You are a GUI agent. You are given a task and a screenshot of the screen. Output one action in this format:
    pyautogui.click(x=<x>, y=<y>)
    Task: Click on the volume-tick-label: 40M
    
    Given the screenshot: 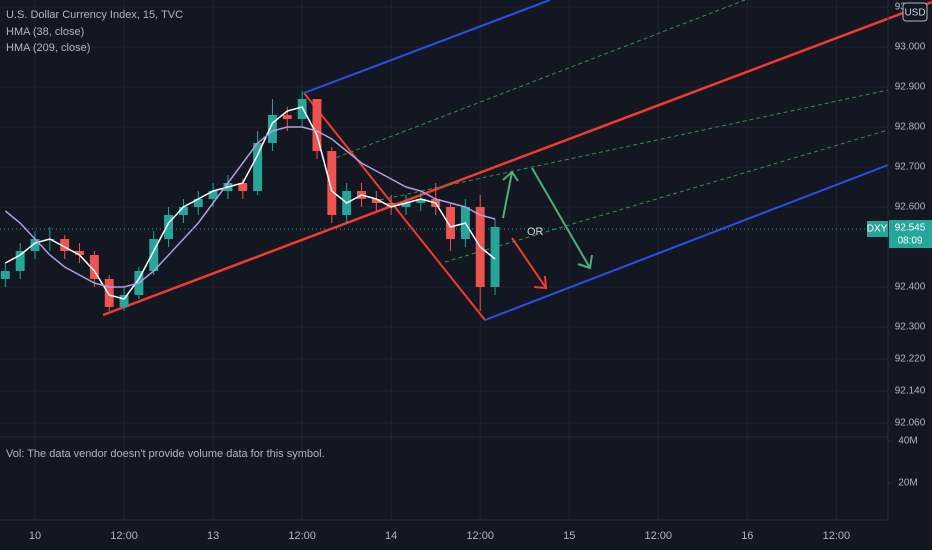 What is the action you would take?
    pyautogui.click(x=907, y=441)
    